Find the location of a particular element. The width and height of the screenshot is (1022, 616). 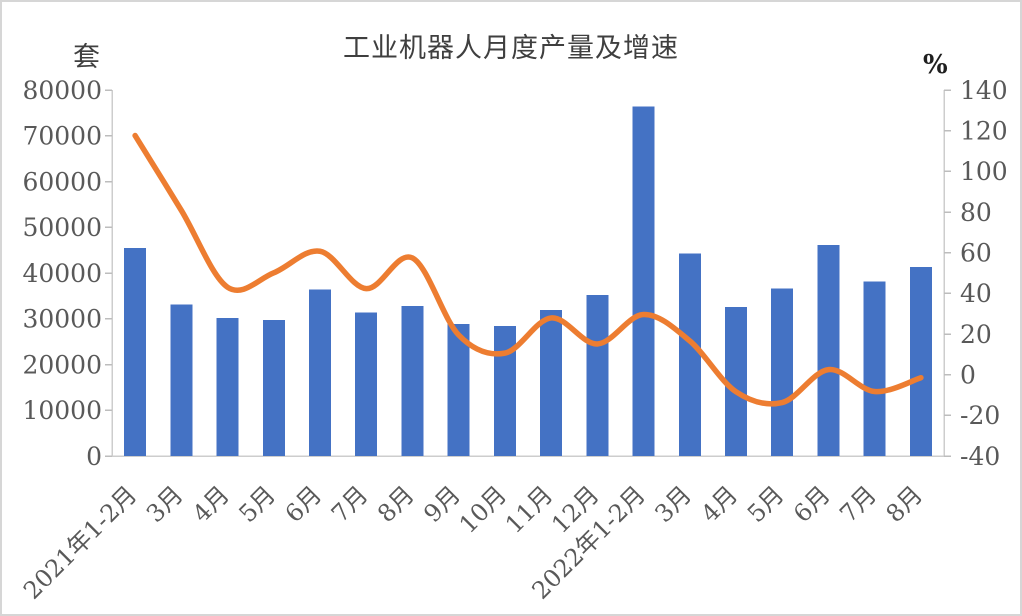

left-axis-tick-label: 50000 is located at coordinates (62, 227).